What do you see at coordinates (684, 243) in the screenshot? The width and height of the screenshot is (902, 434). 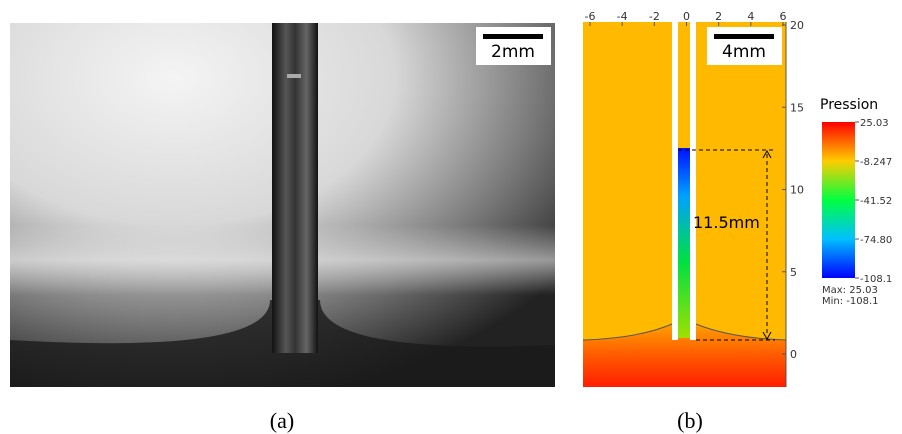 I see `liquid-column` at bounding box center [684, 243].